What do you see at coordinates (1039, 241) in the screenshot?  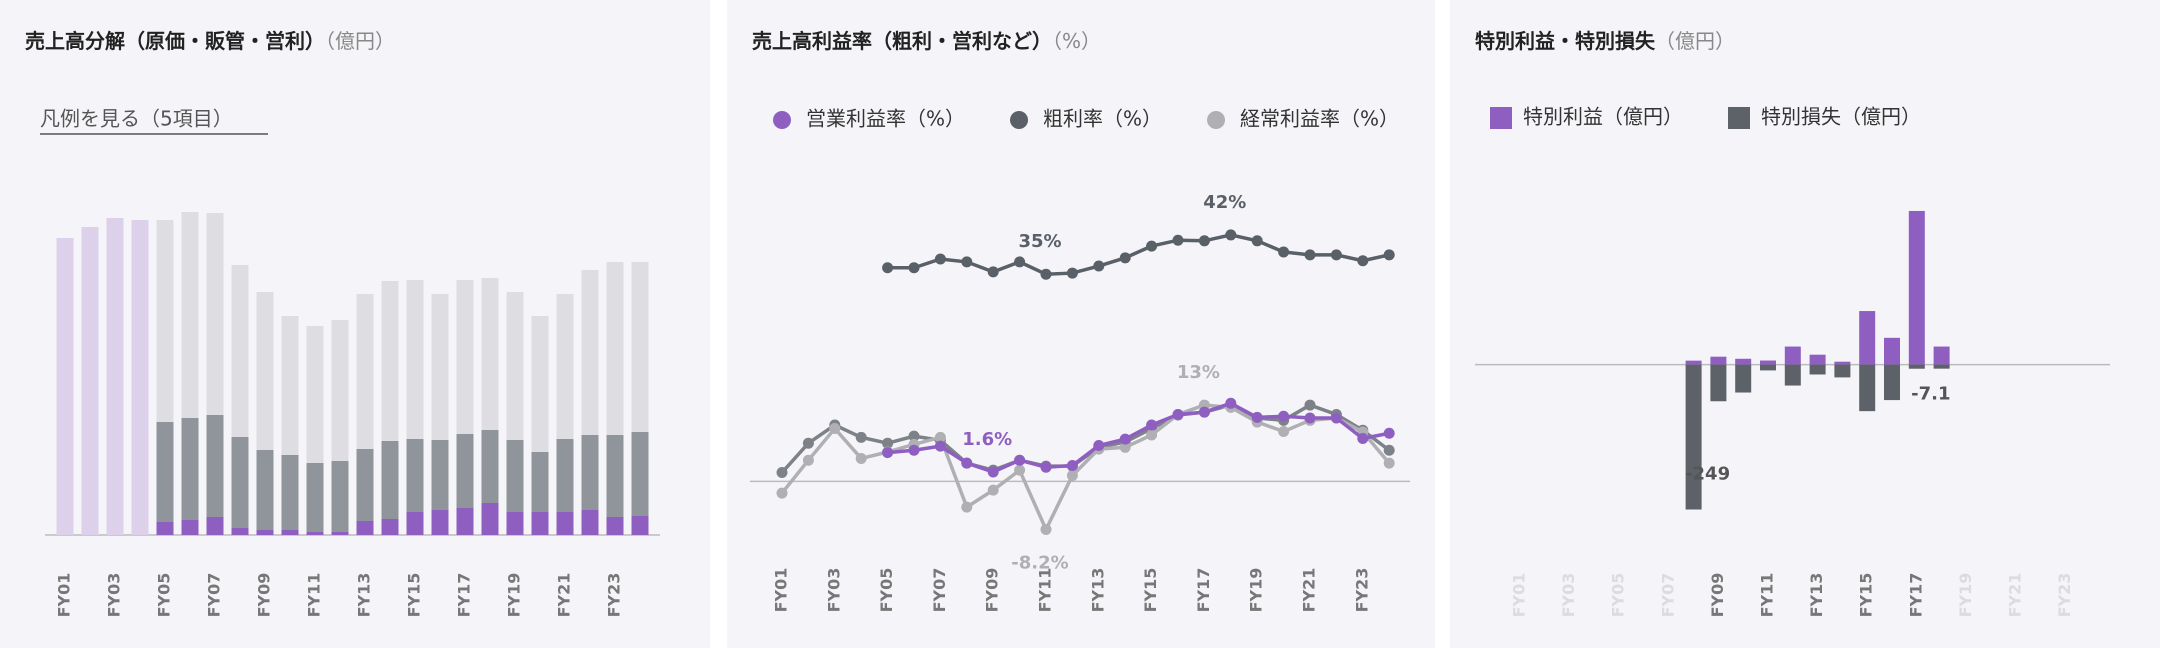 I see `data-label: 35%` at bounding box center [1039, 241].